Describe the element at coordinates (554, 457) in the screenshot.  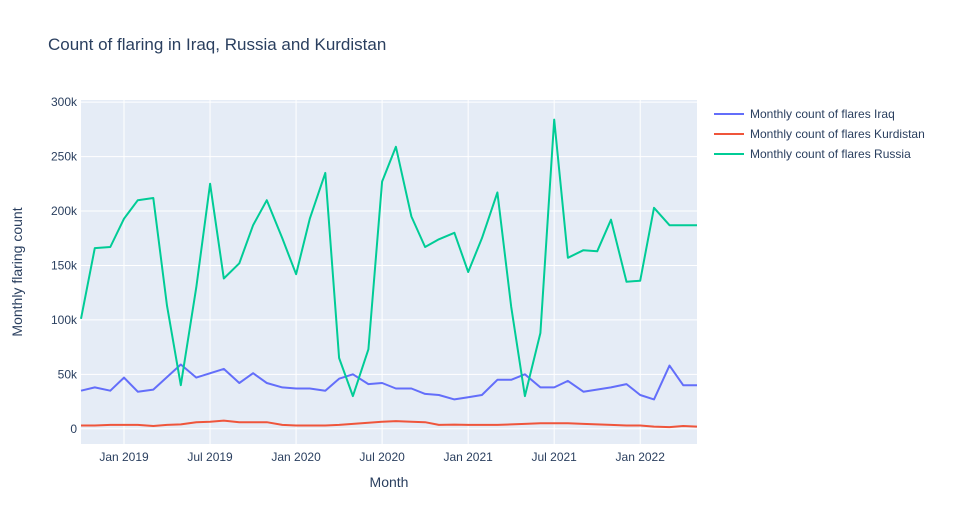
I see `x-tick-label: Jul 2021` at that location.